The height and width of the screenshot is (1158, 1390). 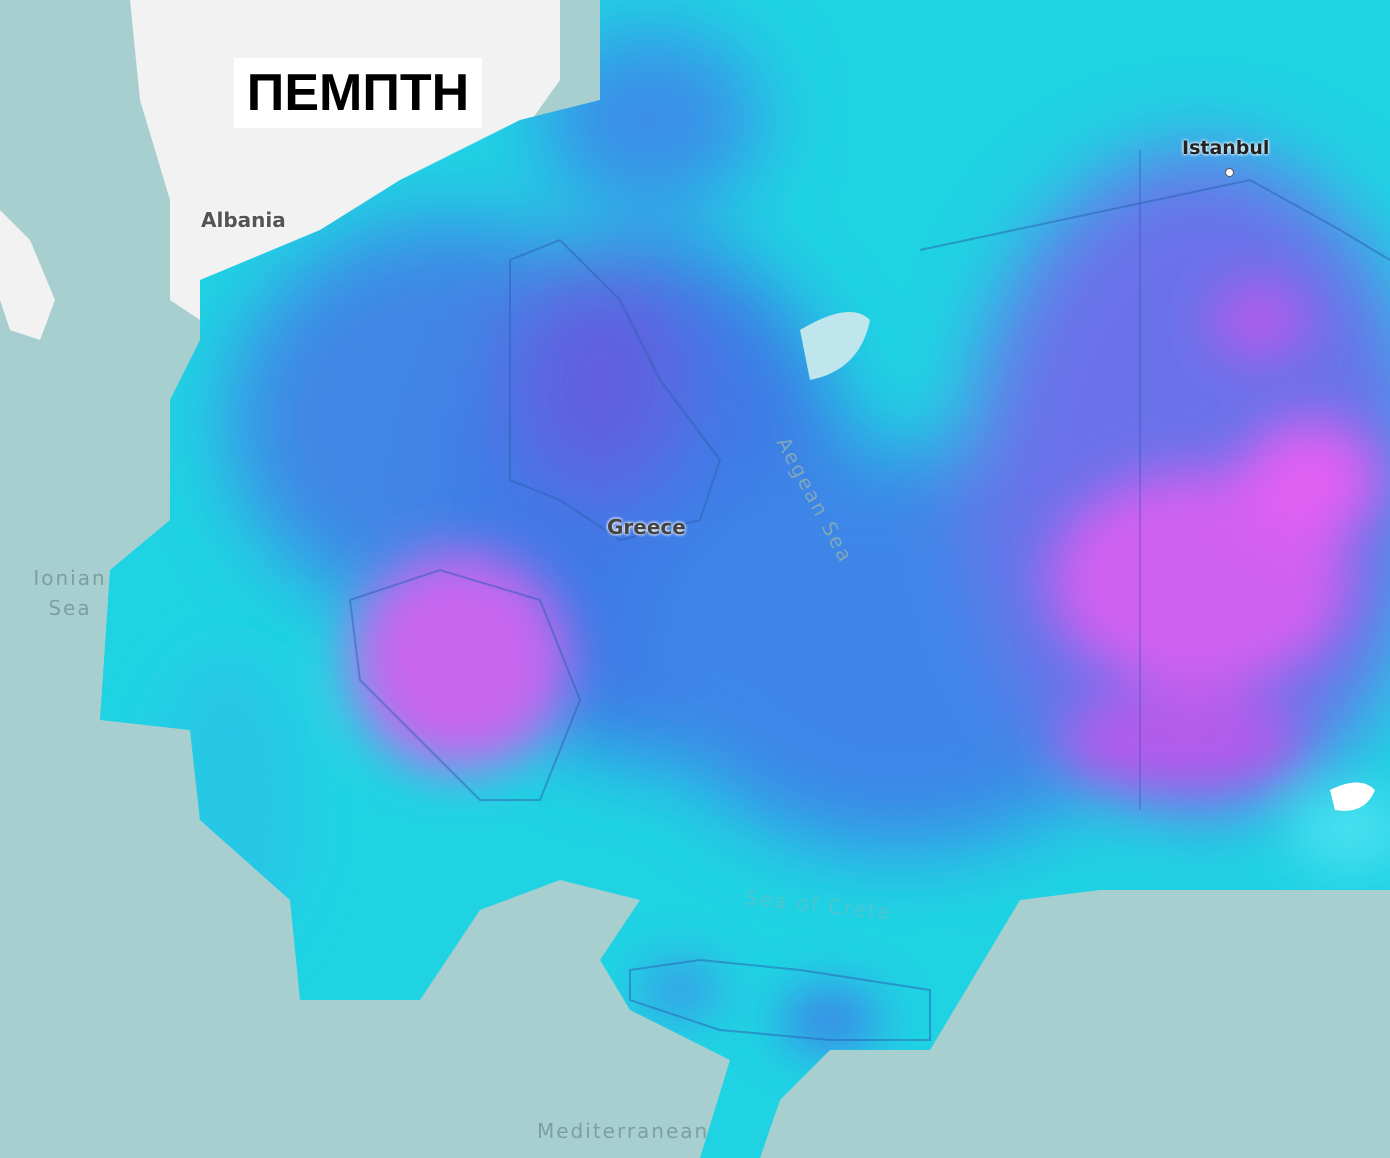 I want to click on day-title: ΠΕΜΠΤΗ, so click(x=358, y=93).